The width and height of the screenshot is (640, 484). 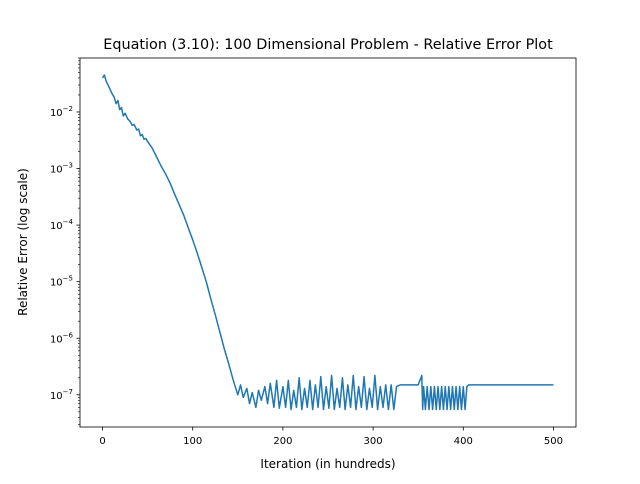 What do you see at coordinates (373, 441) in the screenshot?
I see `x-tick-label: 300` at bounding box center [373, 441].